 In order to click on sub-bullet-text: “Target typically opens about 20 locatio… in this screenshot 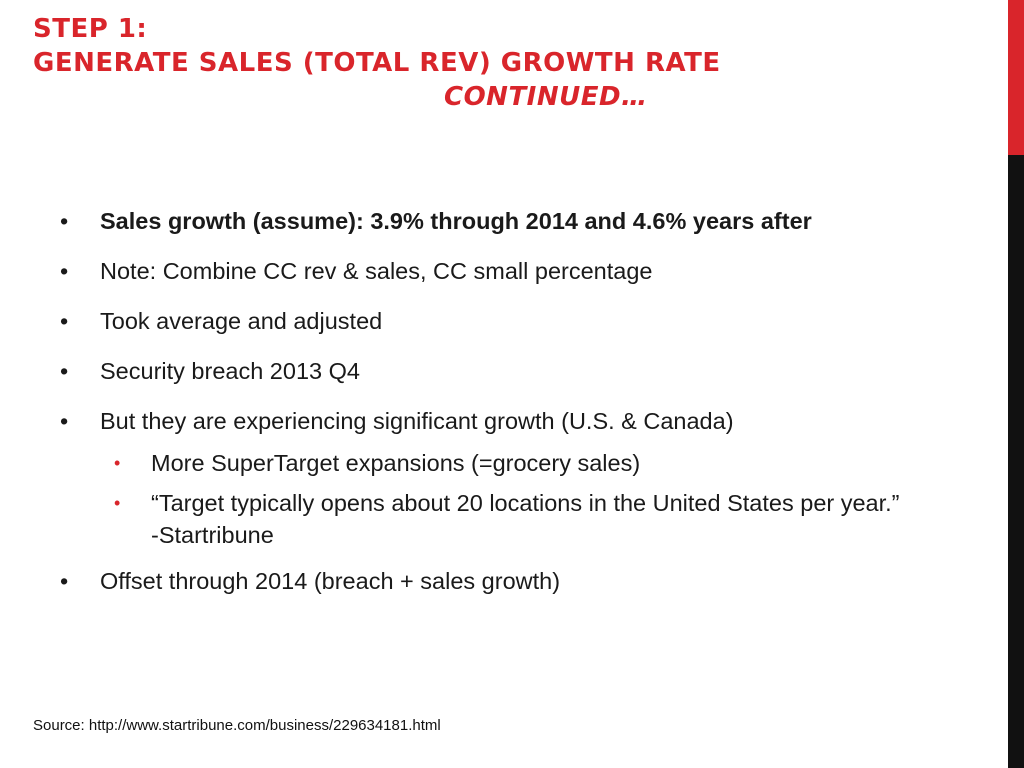, I will do `click(525, 519)`.